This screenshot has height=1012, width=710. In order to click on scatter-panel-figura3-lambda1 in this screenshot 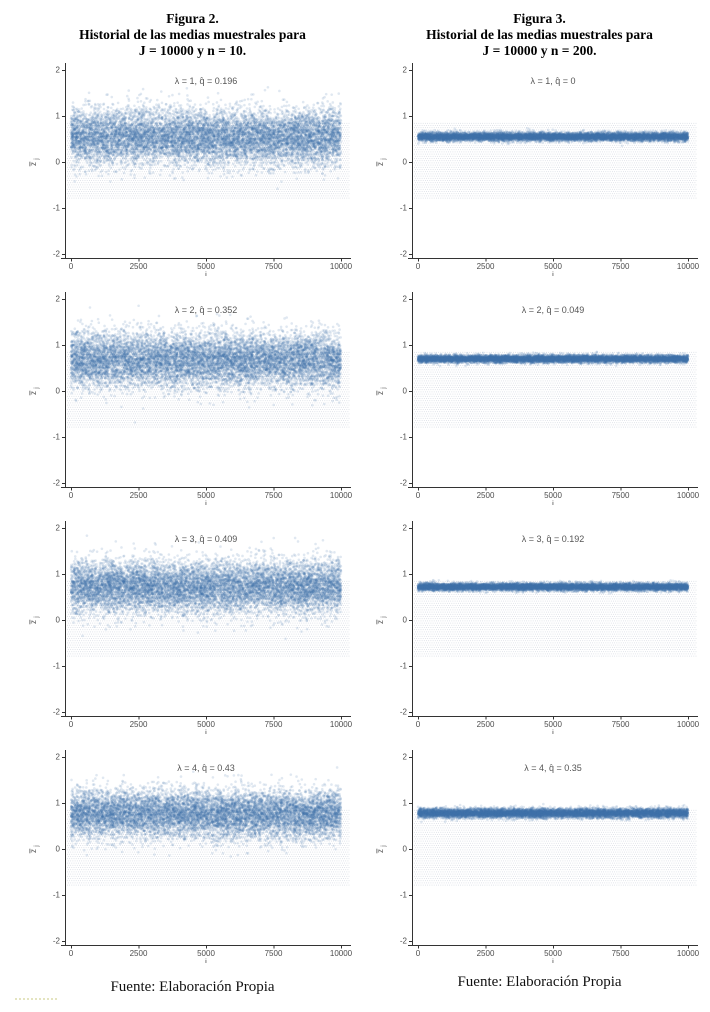, I will do `click(537, 167)`.